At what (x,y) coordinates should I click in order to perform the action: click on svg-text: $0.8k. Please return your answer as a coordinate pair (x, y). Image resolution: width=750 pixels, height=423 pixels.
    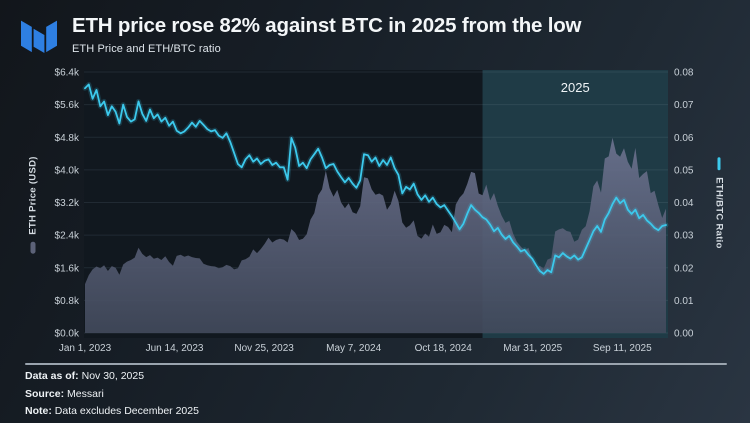
    Looking at the image, I should click on (67, 301).